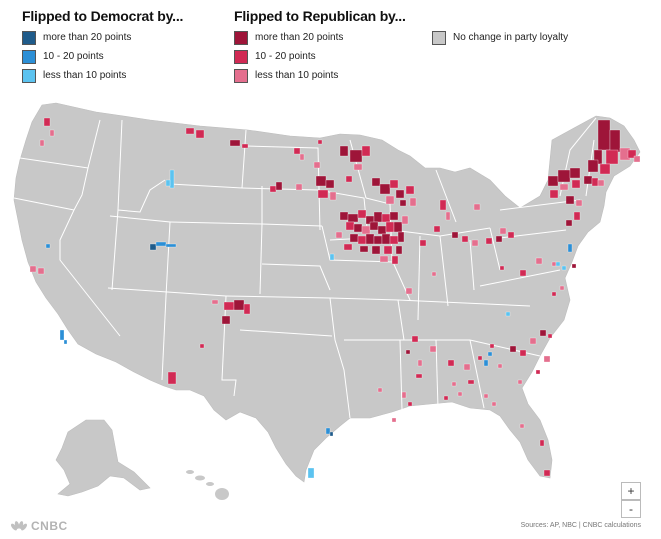  What do you see at coordinates (49, 526) in the screenshot?
I see `logo-text: CNBC` at bounding box center [49, 526].